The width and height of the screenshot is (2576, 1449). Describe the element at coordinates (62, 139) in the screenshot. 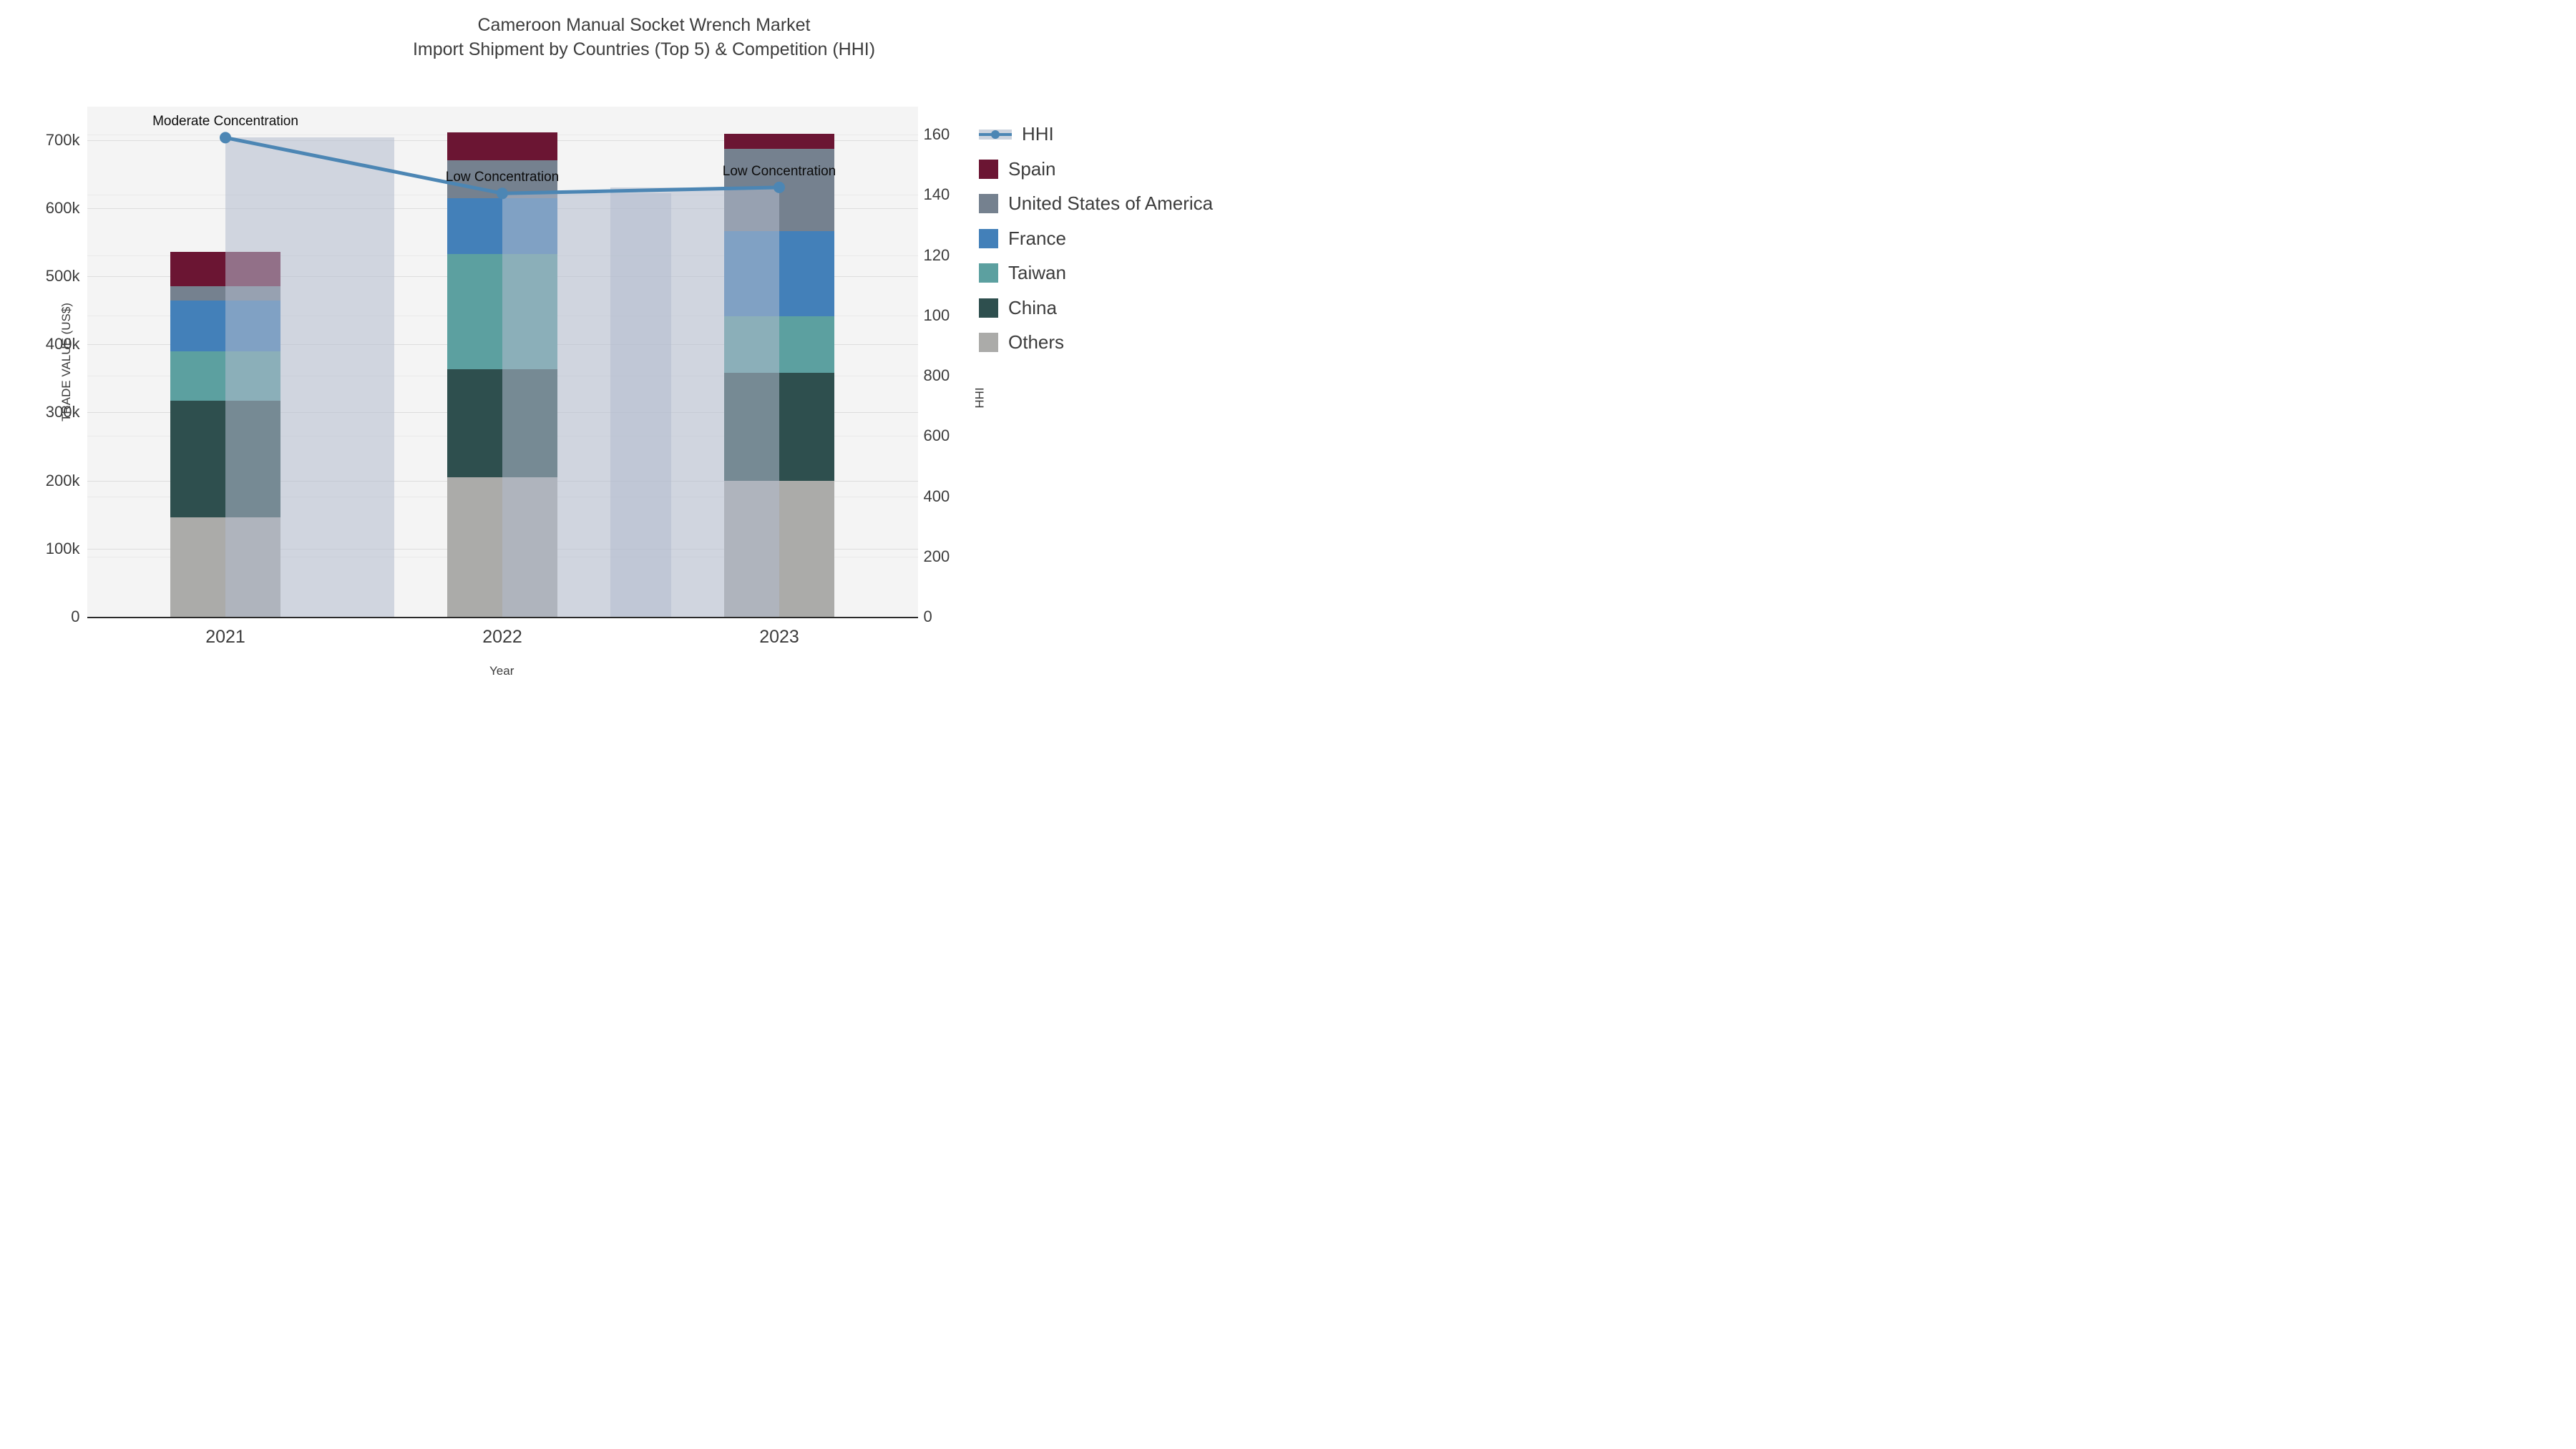

I see `left-tick-700k: 700k` at that location.